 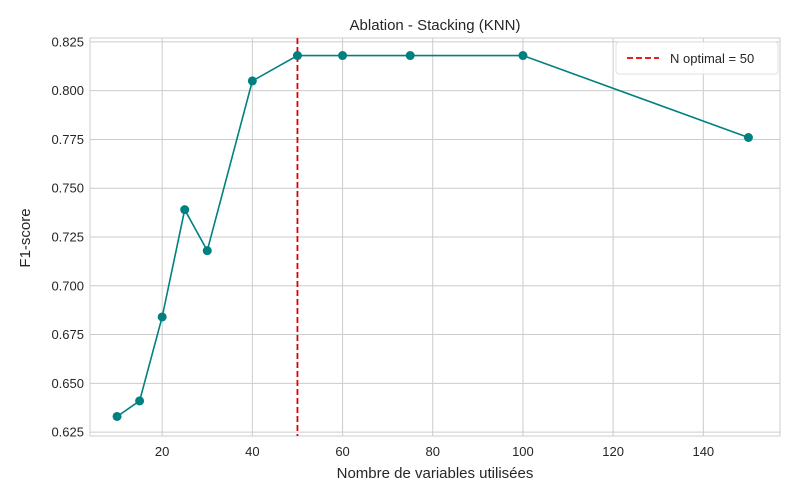 I want to click on x-tick-labels: 20 40 60 80 100 120 140, so click(x=434, y=451).